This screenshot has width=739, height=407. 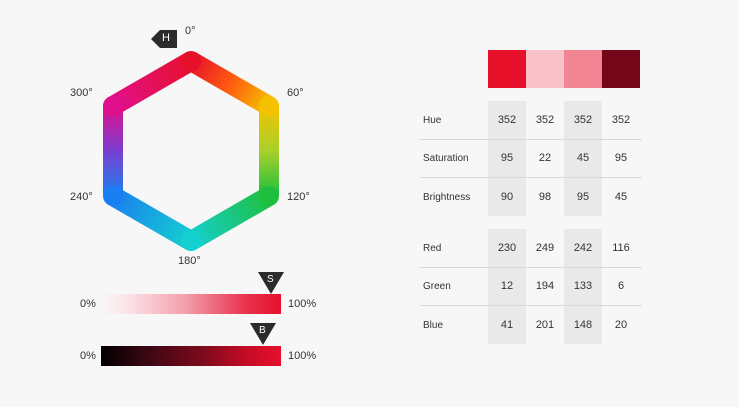 What do you see at coordinates (507, 325) in the screenshot?
I see `table-cell: 41` at bounding box center [507, 325].